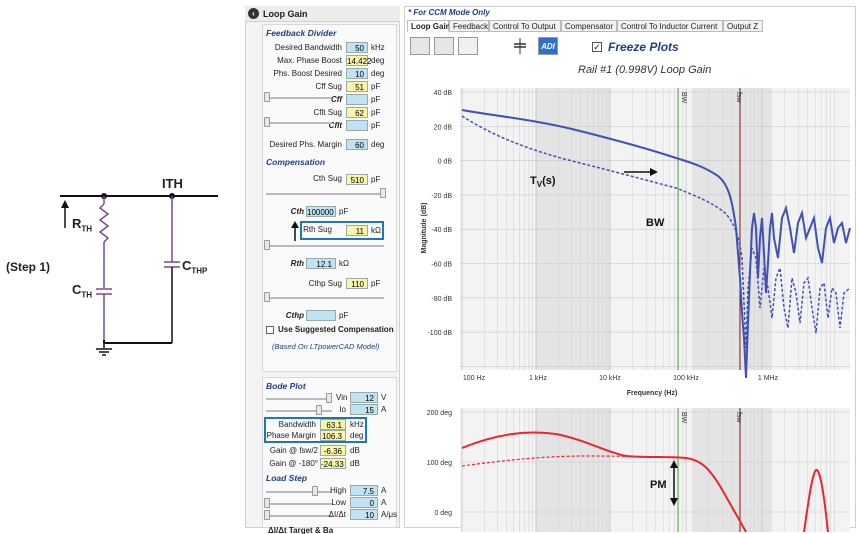 The width and height of the screenshot is (860, 534). Describe the element at coordinates (548, 46) in the screenshot. I see `adi-button: ADI` at that location.